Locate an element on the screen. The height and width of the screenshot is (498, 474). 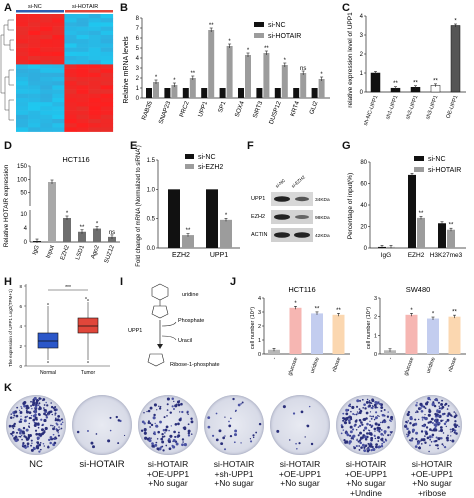
bar-hotair is located at coordinates (82, 236).